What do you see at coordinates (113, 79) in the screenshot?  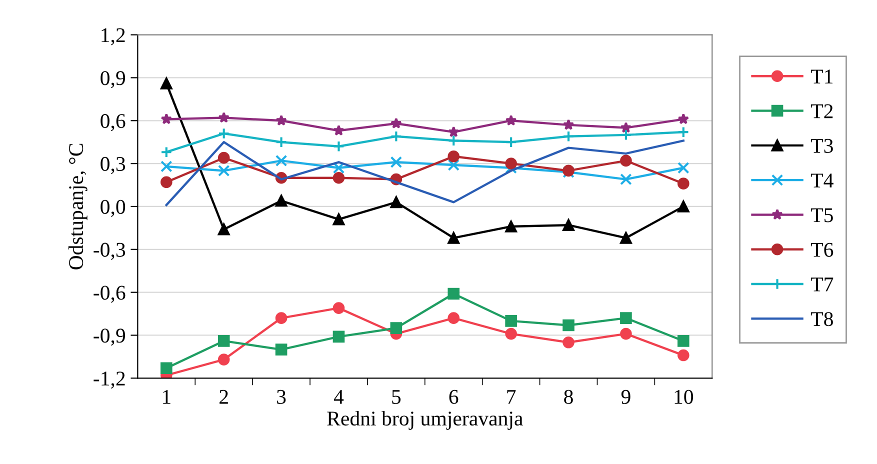 I see `y-tick-label: 0,9` at bounding box center [113, 79].